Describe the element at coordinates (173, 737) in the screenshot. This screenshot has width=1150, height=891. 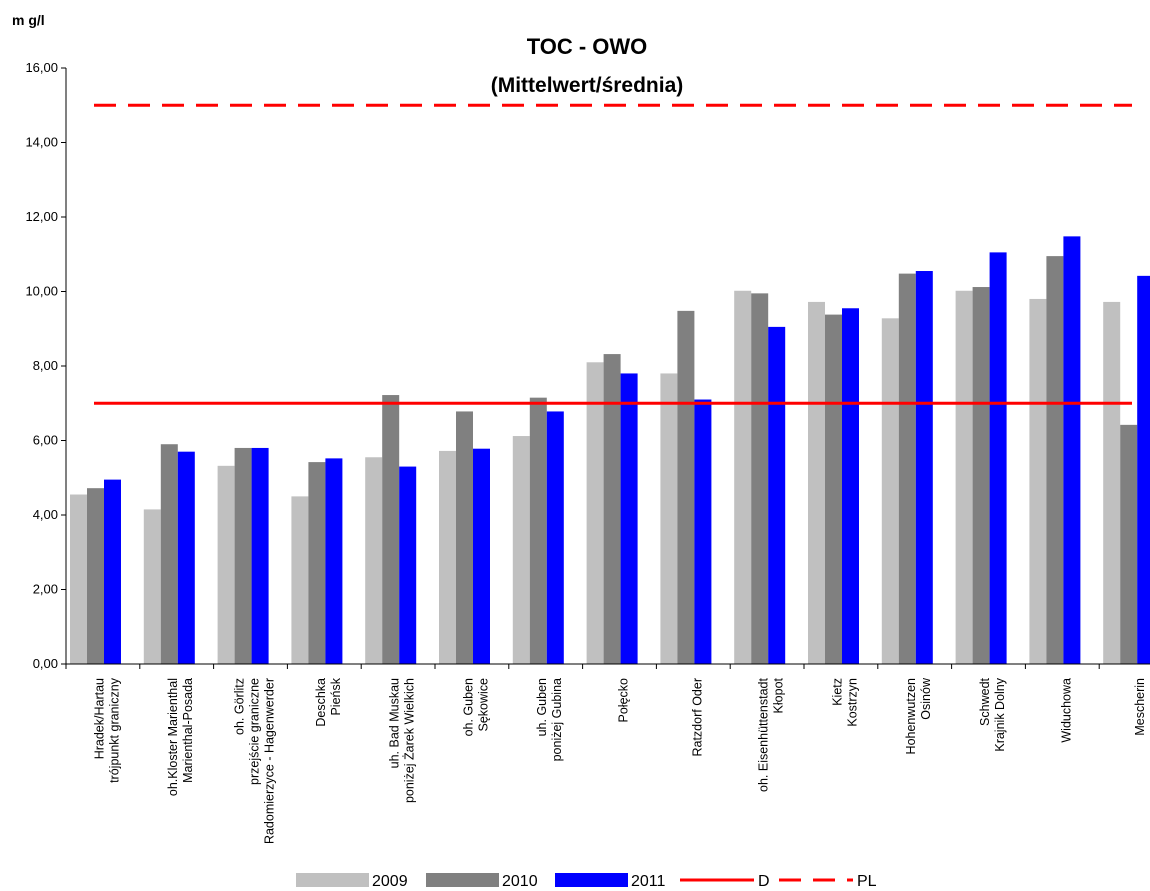
I see `x-category-line: oh.Kloster Marienthal` at that location.